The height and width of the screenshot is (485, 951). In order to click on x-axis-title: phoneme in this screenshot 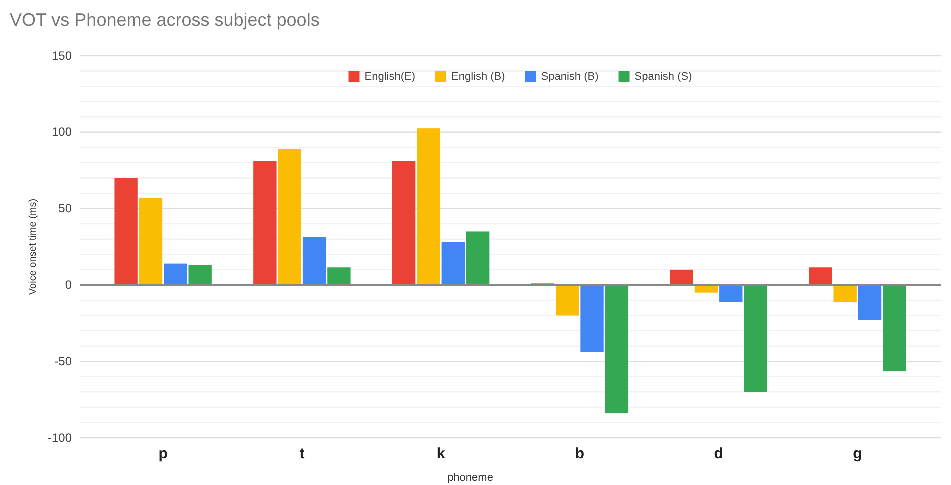, I will do `click(471, 478)`.